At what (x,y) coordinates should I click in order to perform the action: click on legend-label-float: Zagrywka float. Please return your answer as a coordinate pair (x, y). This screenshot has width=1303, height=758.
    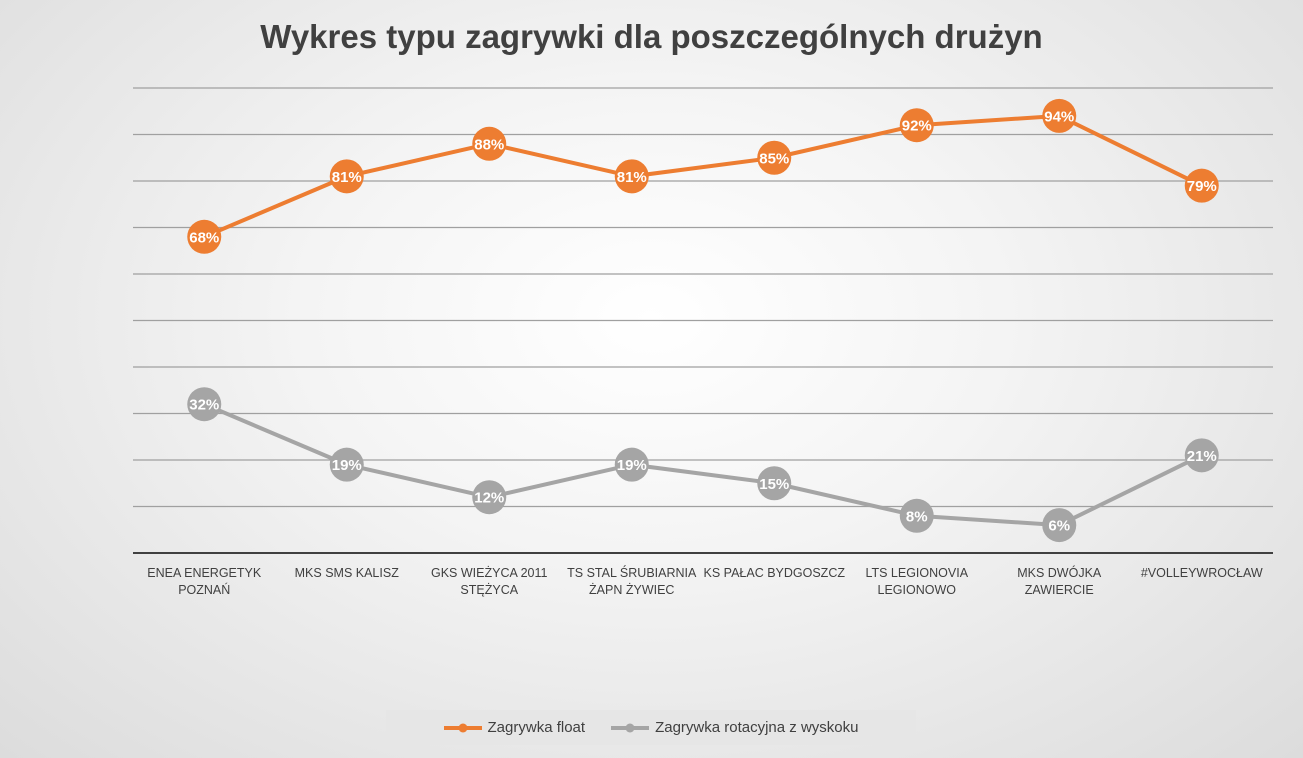
    Looking at the image, I should click on (536, 727).